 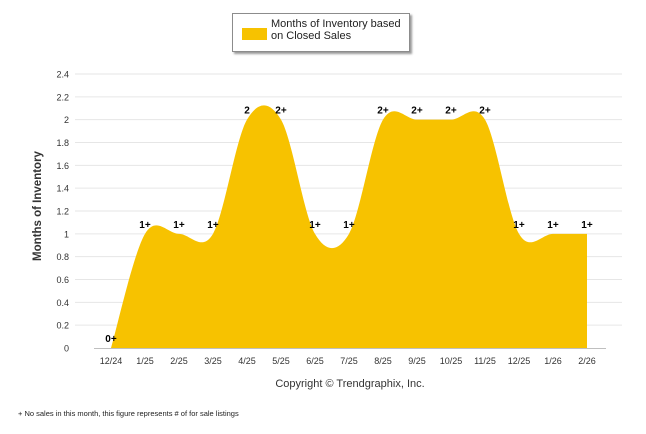 I want to click on x-tick-label: 1/26, so click(x=553, y=361).